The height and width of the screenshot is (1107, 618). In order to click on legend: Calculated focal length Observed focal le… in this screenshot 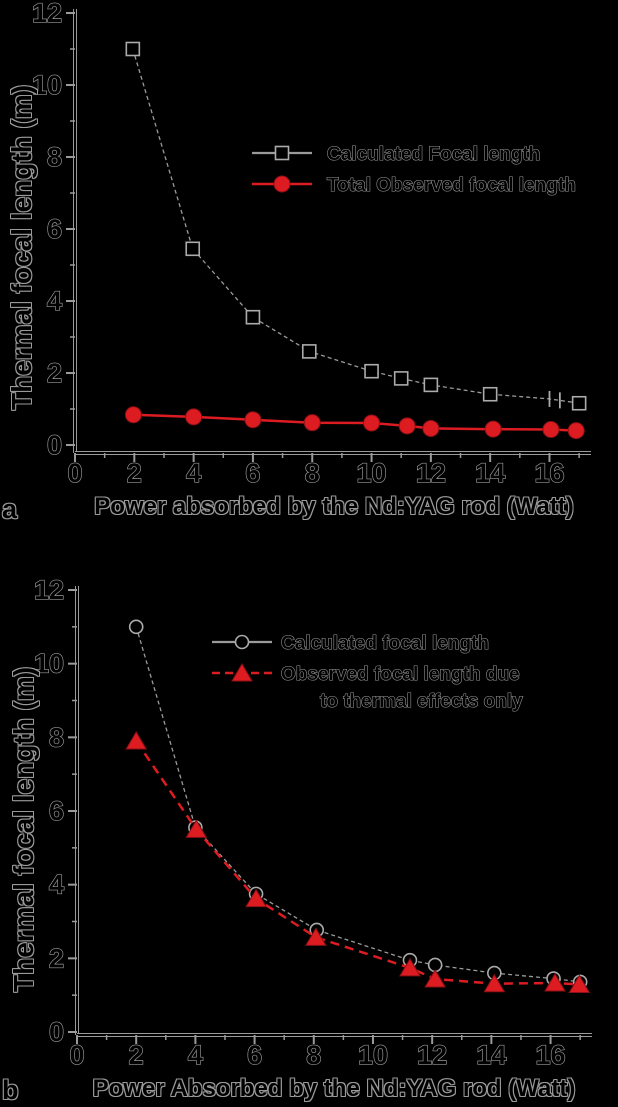, I will do `click(368, 672)`.